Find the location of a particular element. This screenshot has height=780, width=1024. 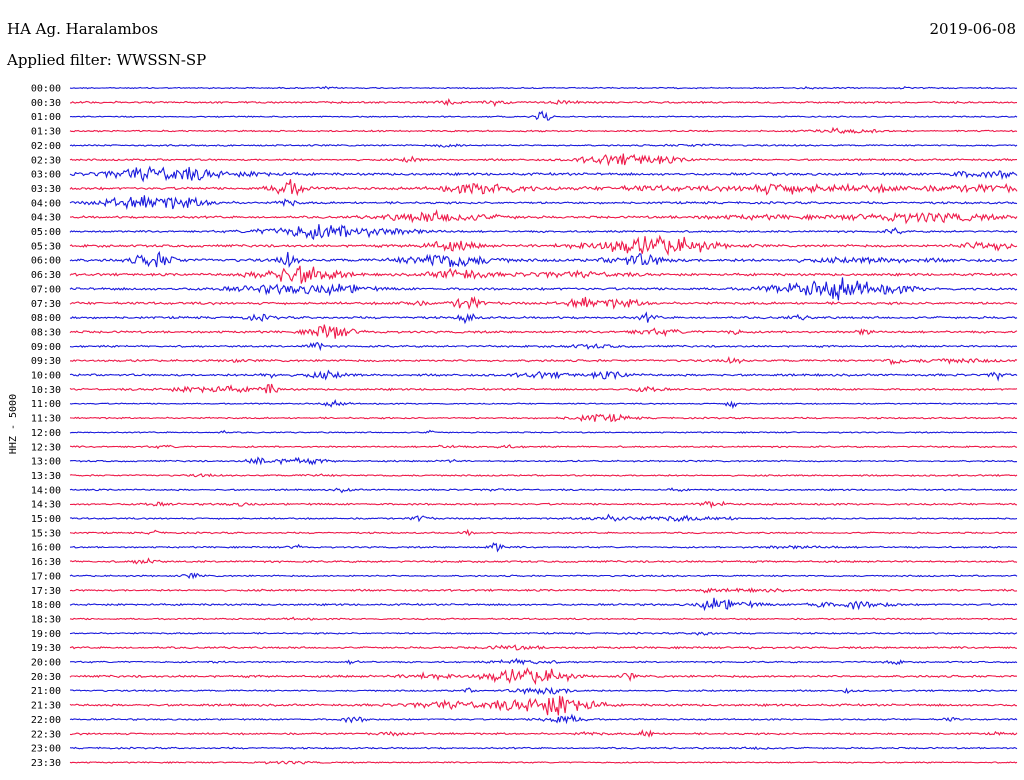

time-tick-label: 15:30 is located at coordinates (46, 533).